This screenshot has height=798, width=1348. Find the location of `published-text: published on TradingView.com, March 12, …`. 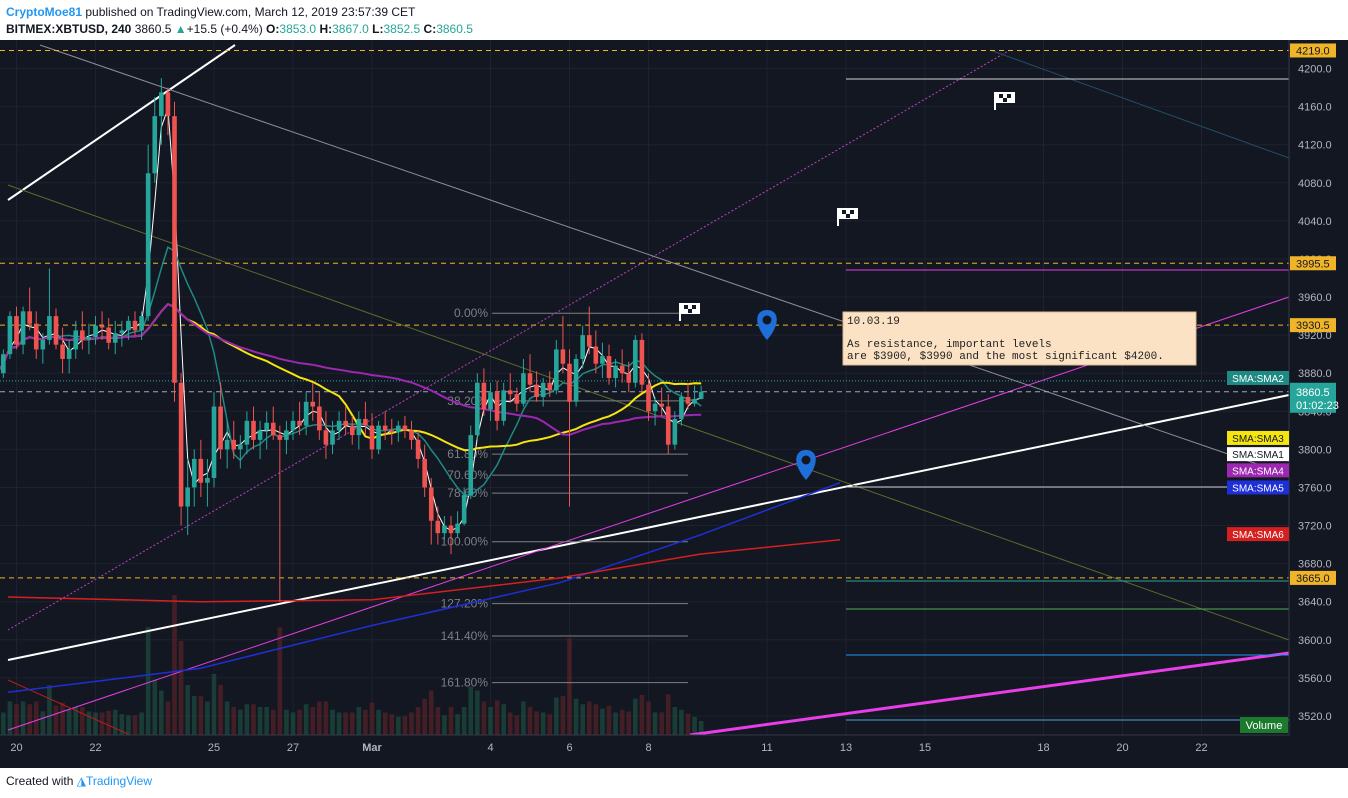

published-text: published on TradingView.com, March 12, … is located at coordinates (250, 12).